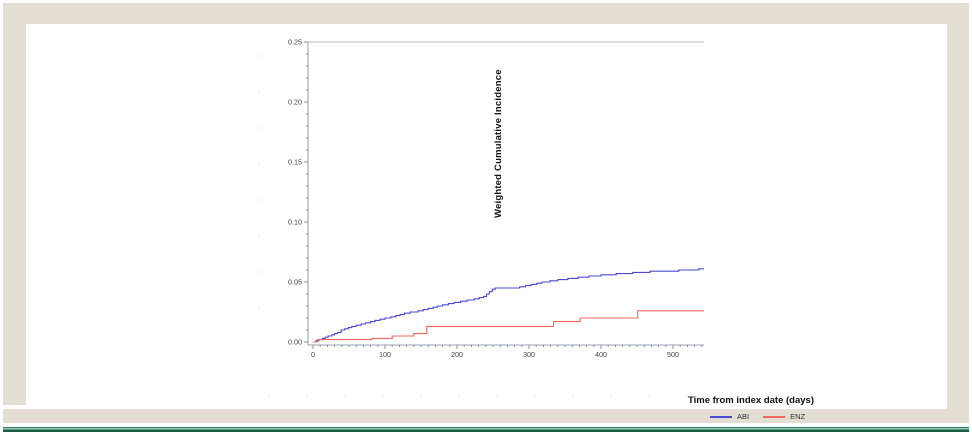 The width and height of the screenshot is (972, 435). I want to click on svg-text: 0.00, so click(295, 342).